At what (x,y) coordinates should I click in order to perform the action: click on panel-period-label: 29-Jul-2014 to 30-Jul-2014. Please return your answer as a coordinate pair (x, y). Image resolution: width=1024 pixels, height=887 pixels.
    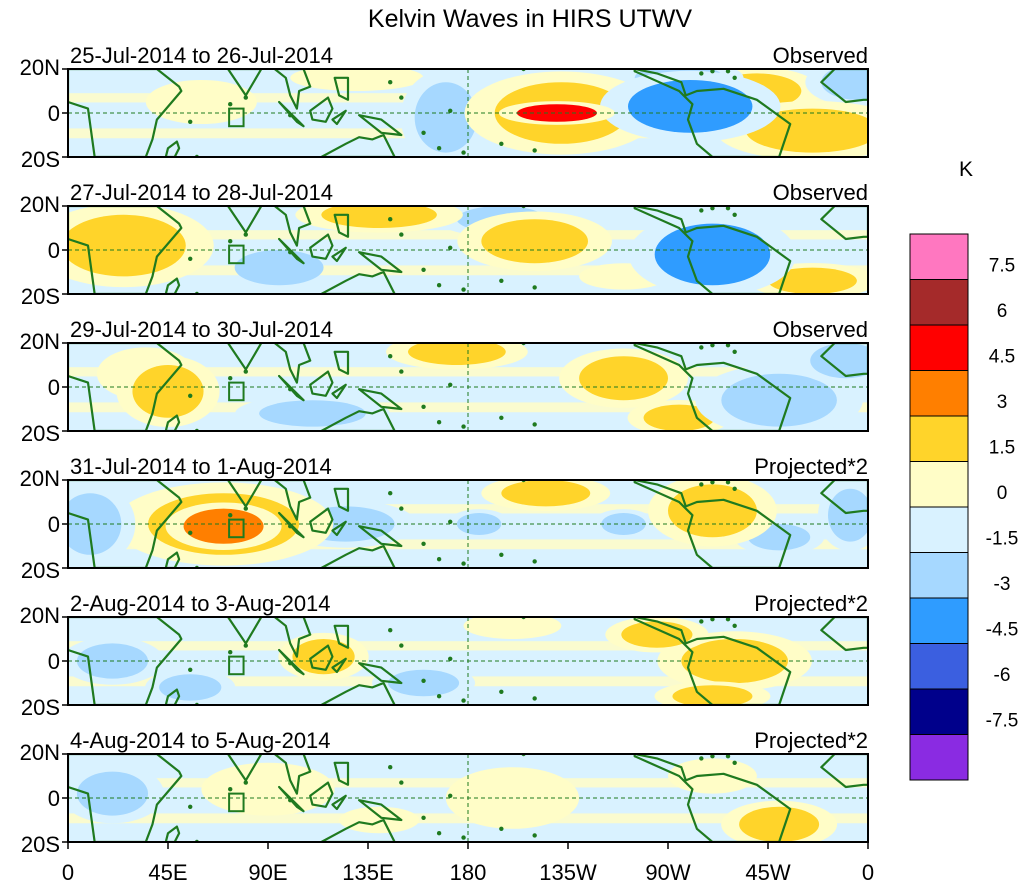
    Looking at the image, I should click on (201, 329).